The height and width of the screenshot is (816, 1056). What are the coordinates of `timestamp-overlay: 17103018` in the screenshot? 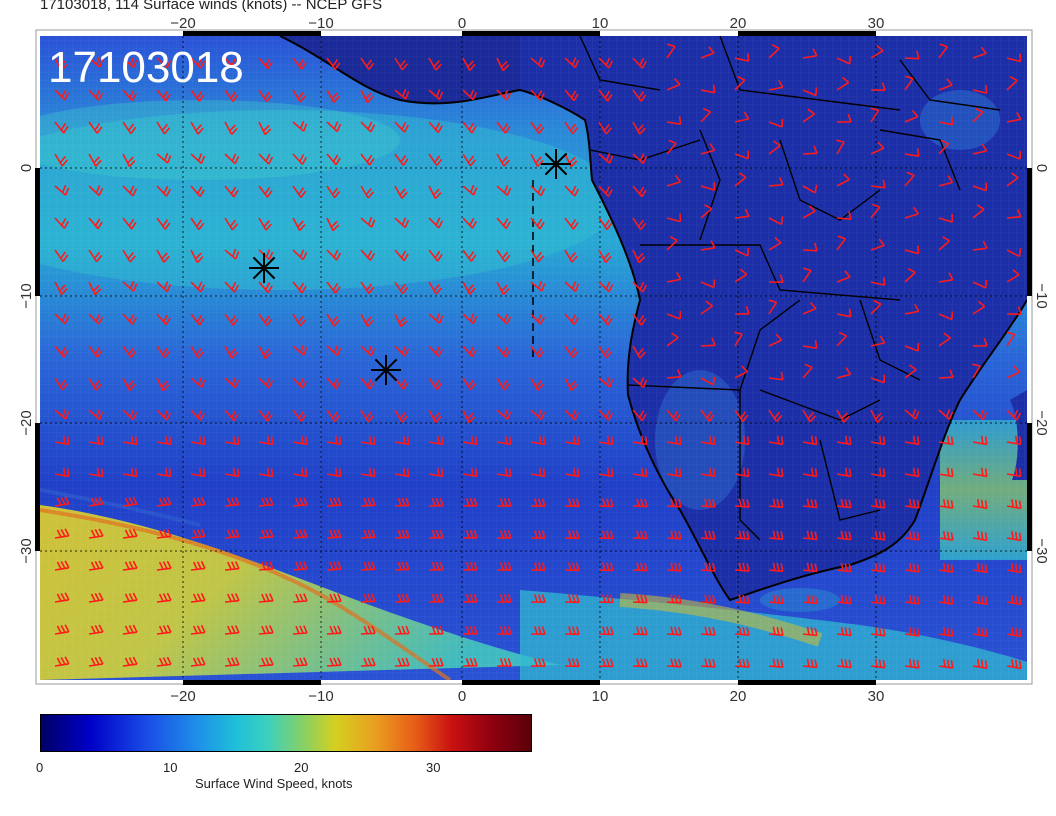 It's located at (146, 67).